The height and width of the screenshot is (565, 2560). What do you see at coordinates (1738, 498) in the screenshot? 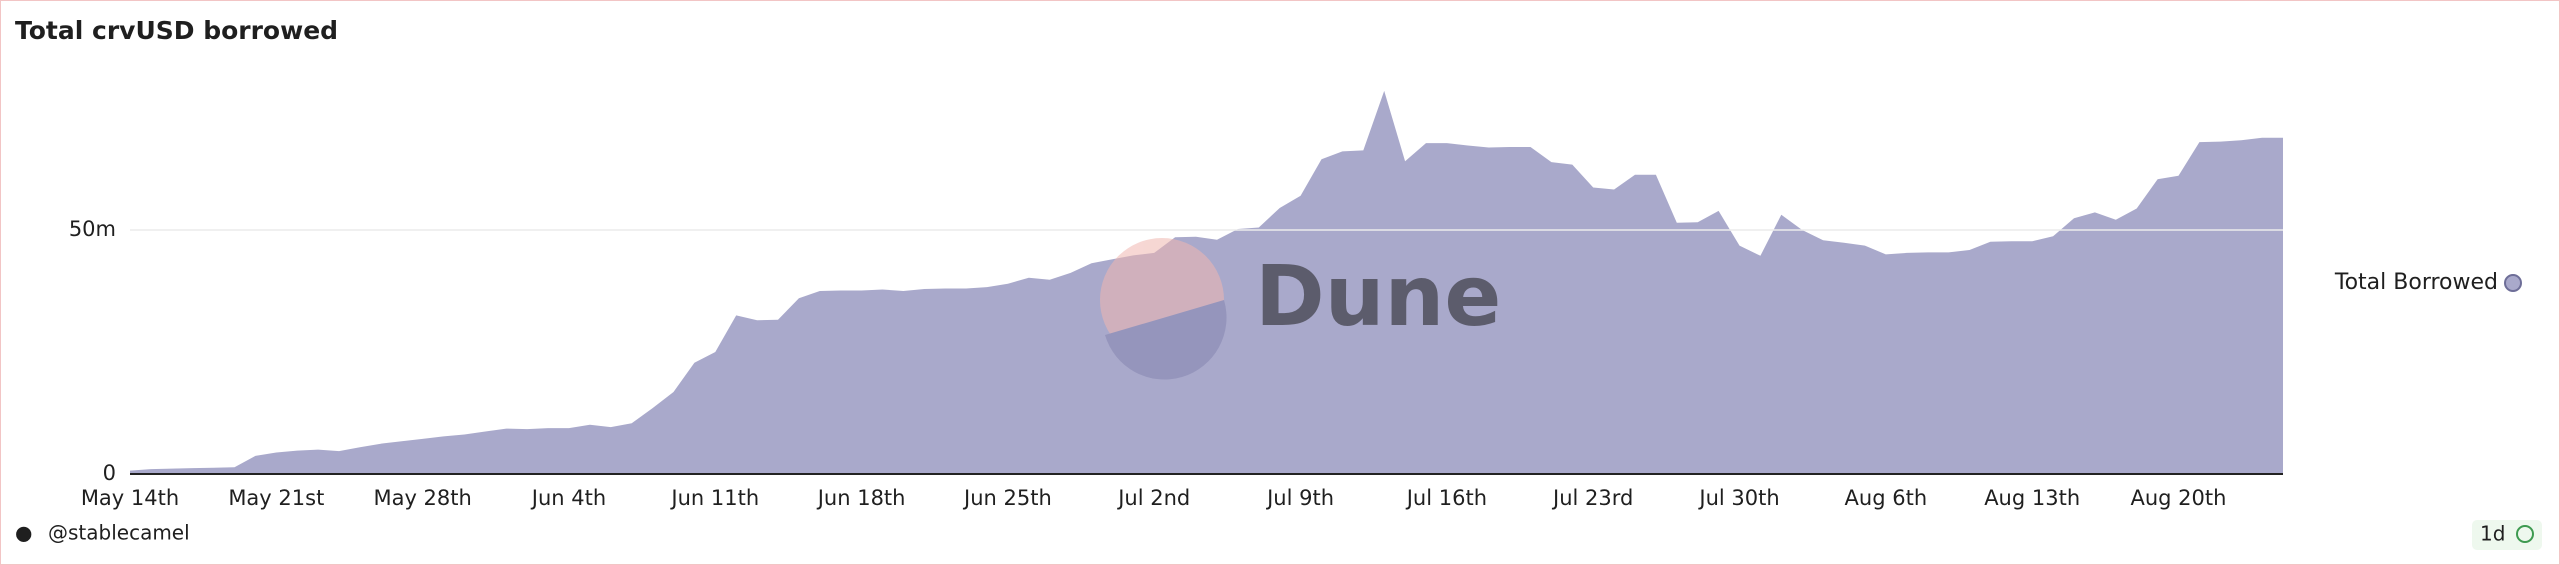
I see `x-tick-label: Jul 30th` at bounding box center [1738, 498].